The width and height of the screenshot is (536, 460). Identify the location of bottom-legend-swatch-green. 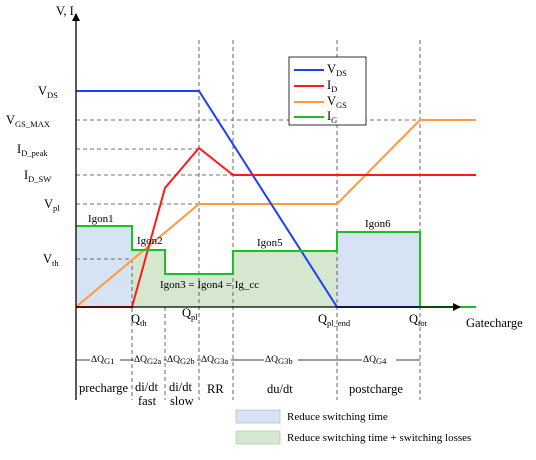
(258, 437).